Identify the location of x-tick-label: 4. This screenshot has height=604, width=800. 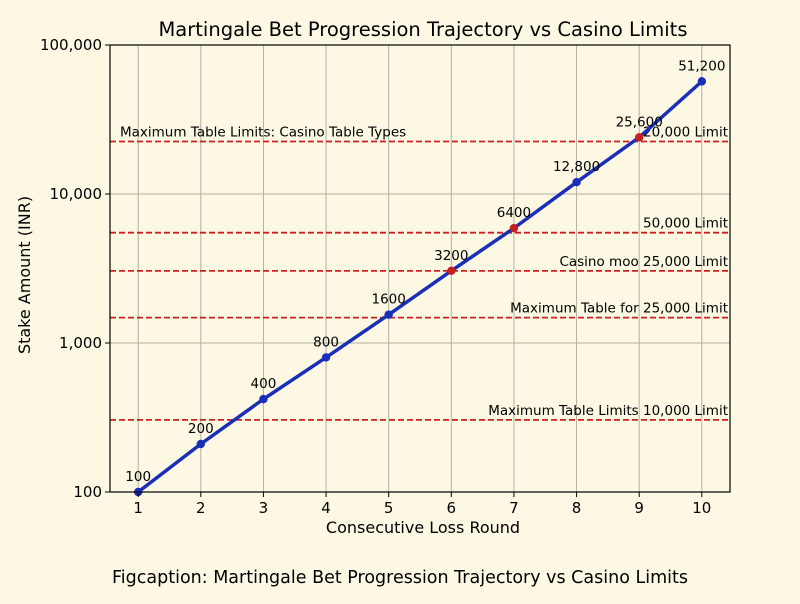
(326, 508).